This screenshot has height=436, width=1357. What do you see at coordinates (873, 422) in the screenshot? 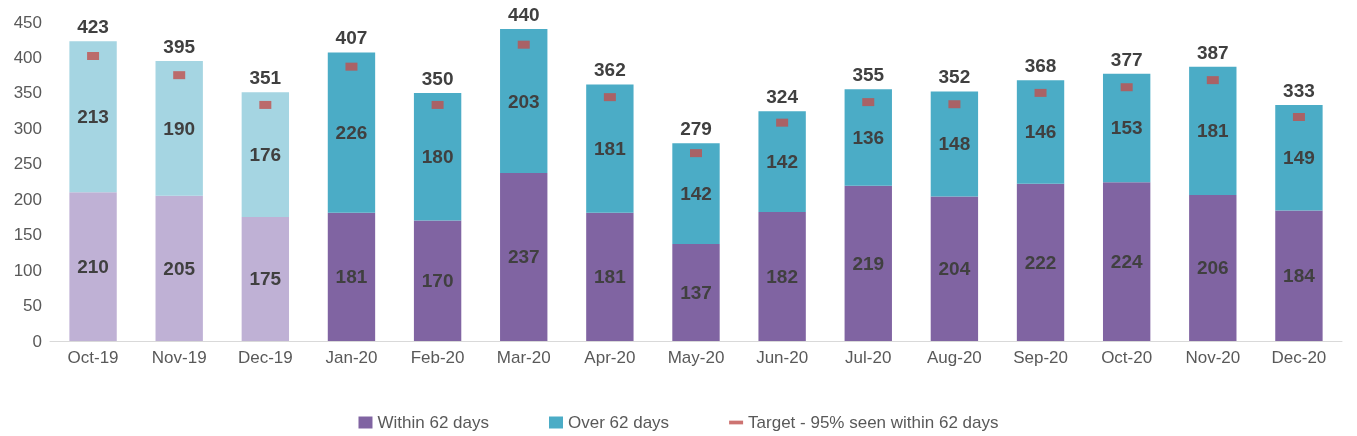
I see `legend-label: Target - 95% seen within 62 days` at bounding box center [873, 422].